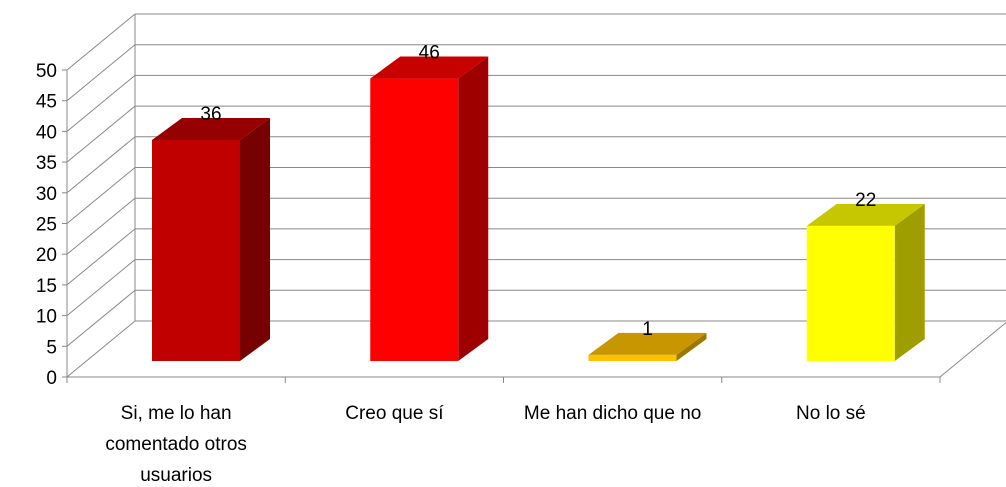 Image resolution: width=1006 pixels, height=487 pixels. Describe the element at coordinates (46, 225) in the screenshot. I see `y-tick-label: 25` at that location.